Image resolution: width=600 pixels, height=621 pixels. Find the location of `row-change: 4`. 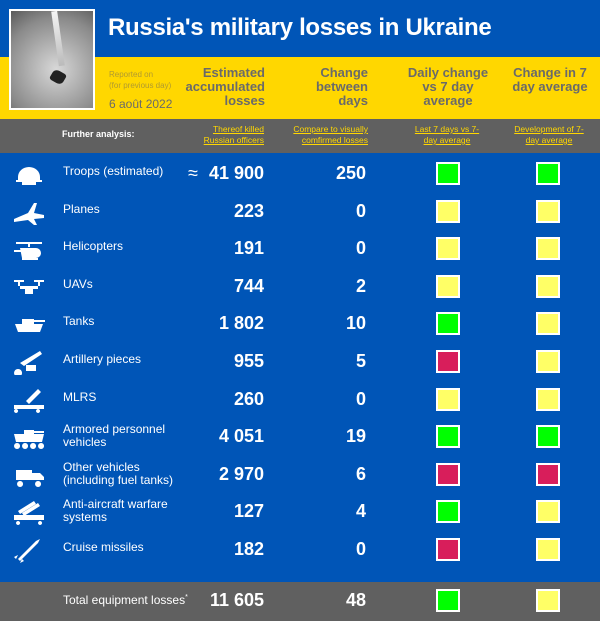

row-change: 4 is located at coordinates (360, 511).